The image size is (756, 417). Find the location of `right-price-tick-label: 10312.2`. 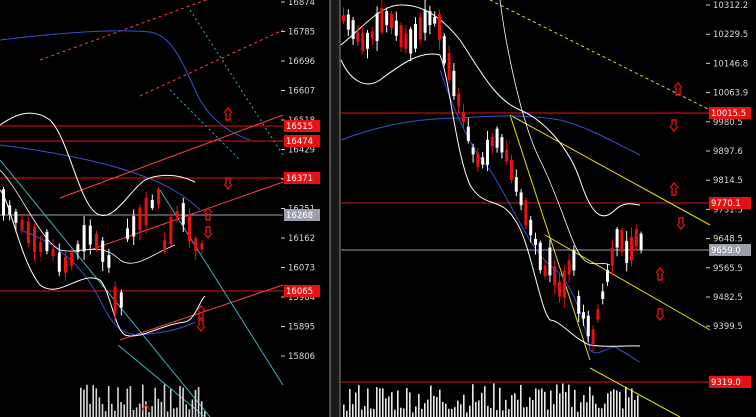

right-price-tick-label: 10312.2 is located at coordinates (730, 6).